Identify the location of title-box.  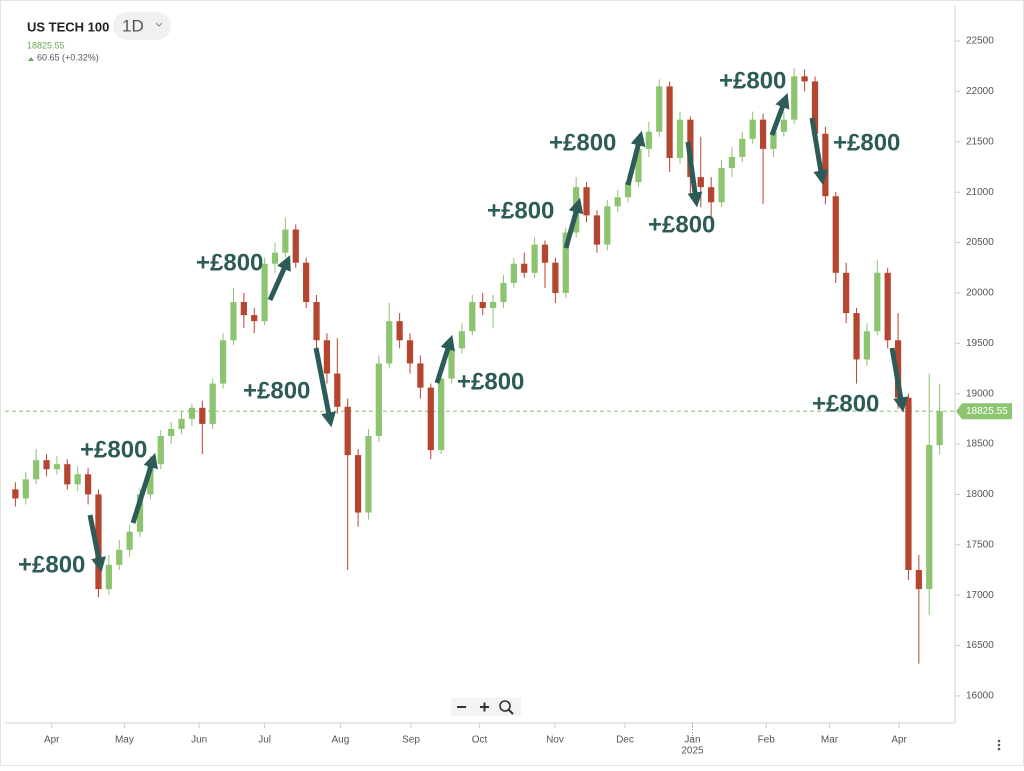
(63, 26).